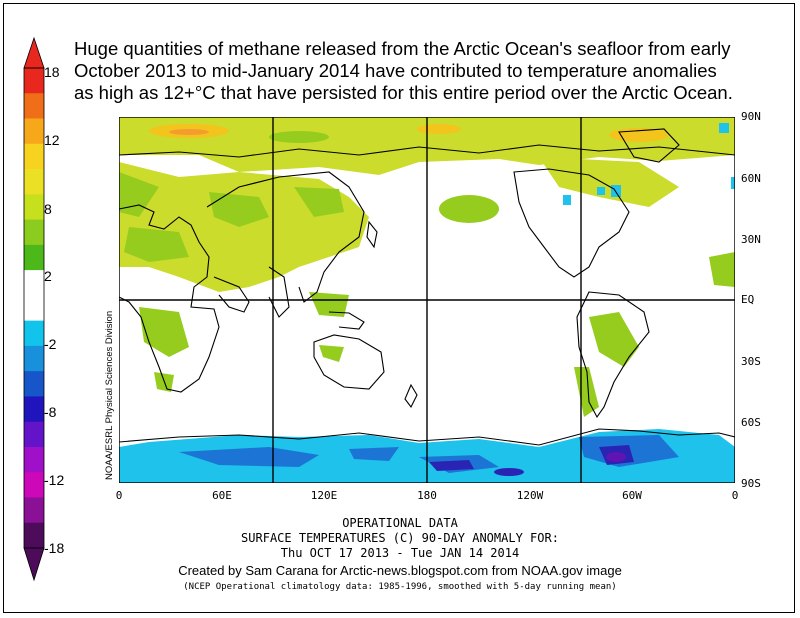  I want to click on lat-label-90n: 90N, so click(751, 116).